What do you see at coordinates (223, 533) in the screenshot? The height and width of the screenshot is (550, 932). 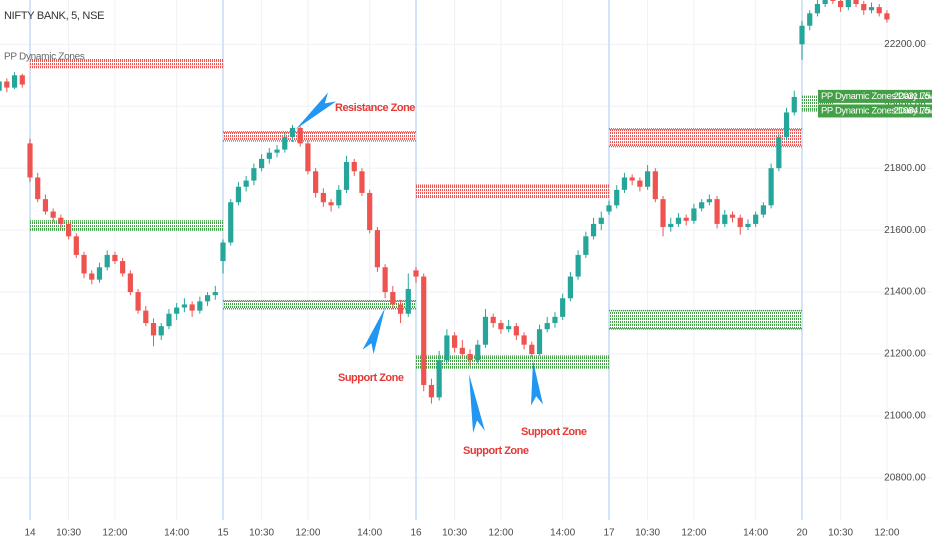 I see `x-tick-label: 15` at bounding box center [223, 533].